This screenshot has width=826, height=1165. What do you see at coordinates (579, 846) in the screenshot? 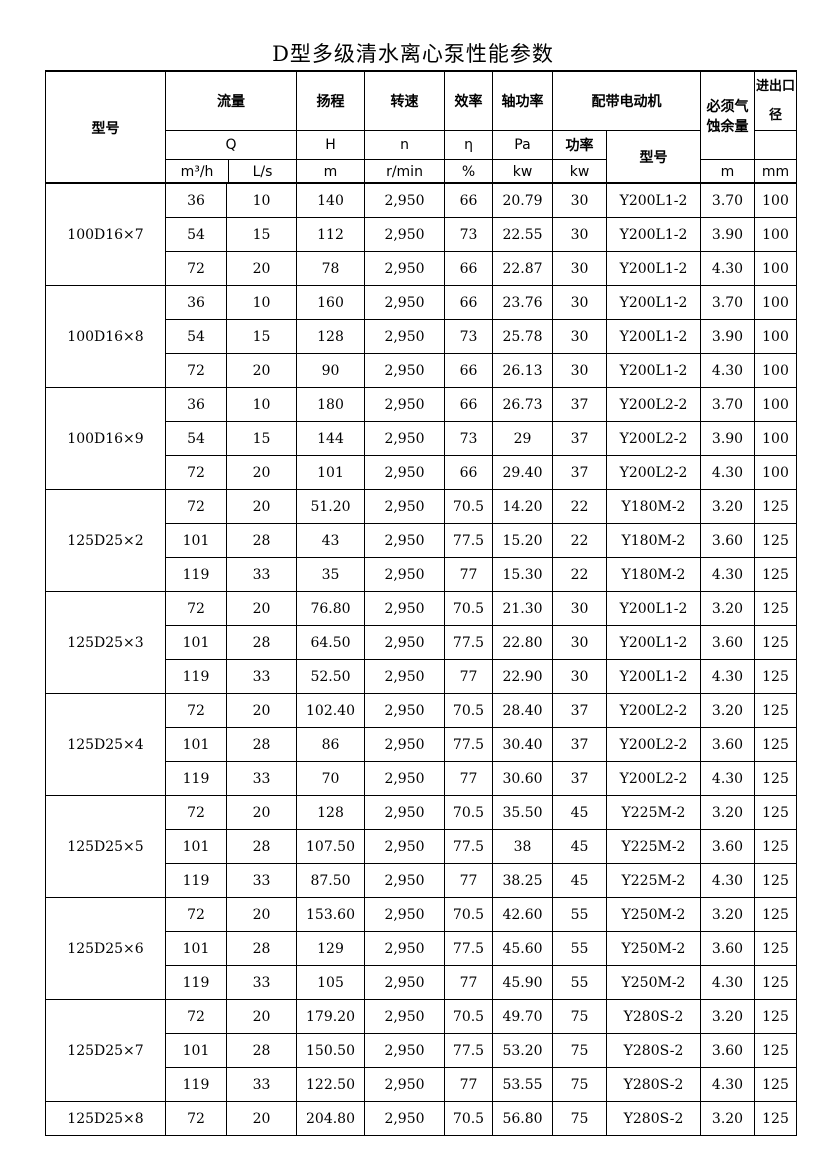
I see `cell-motor-power: 45` at bounding box center [579, 846].